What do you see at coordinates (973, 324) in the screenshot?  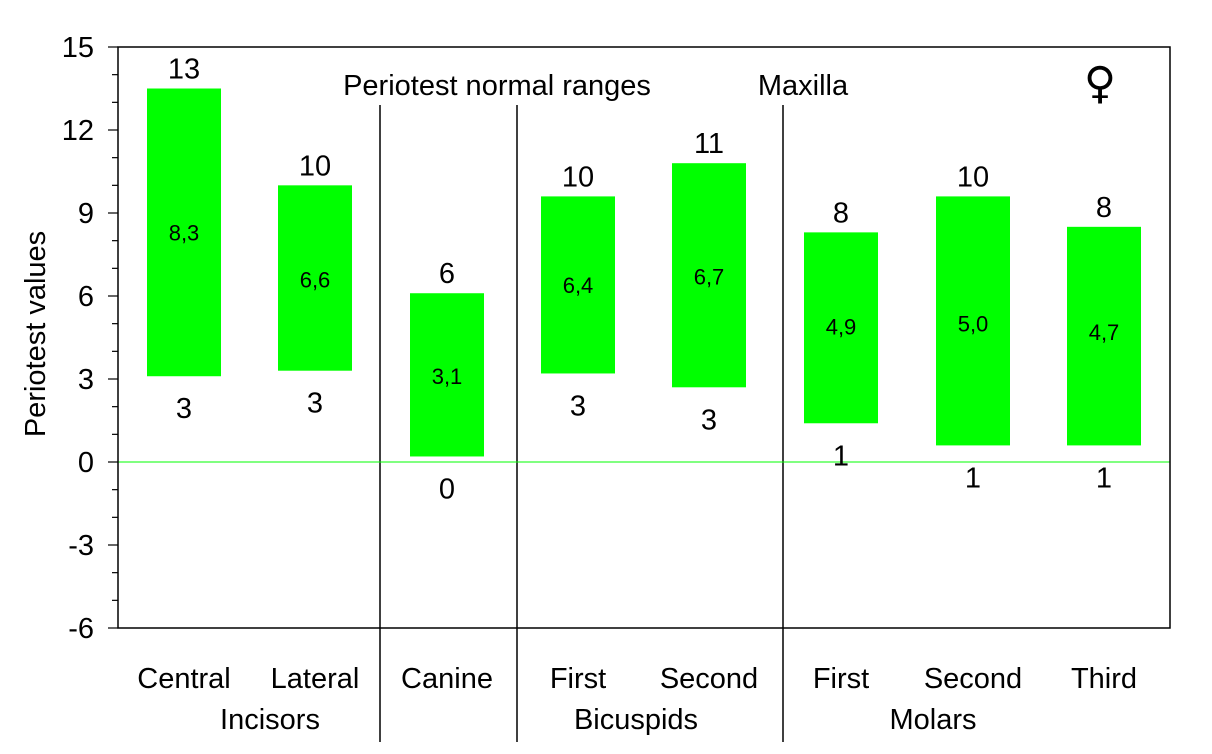 I see `bar-mean-label: 5,0` at bounding box center [973, 324].